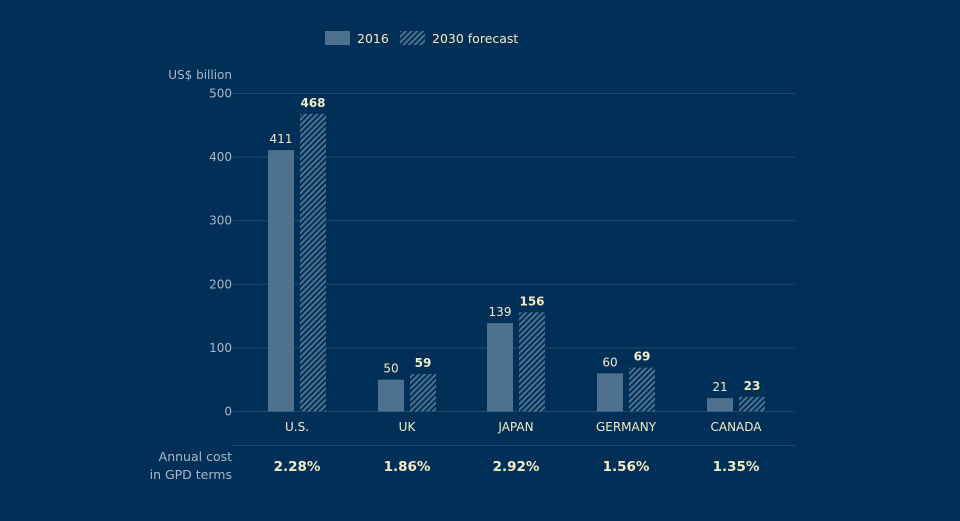  What do you see at coordinates (610, 392) in the screenshot?
I see `bar-germany-2016` at bounding box center [610, 392].